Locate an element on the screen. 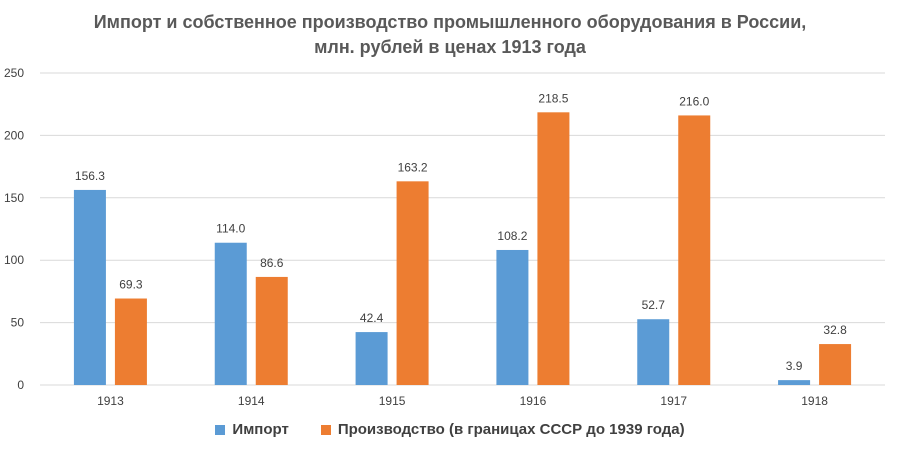 This screenshot has width=900, height=452. data-label-production-1916: 218.5 is located at coordinates (553, 98).